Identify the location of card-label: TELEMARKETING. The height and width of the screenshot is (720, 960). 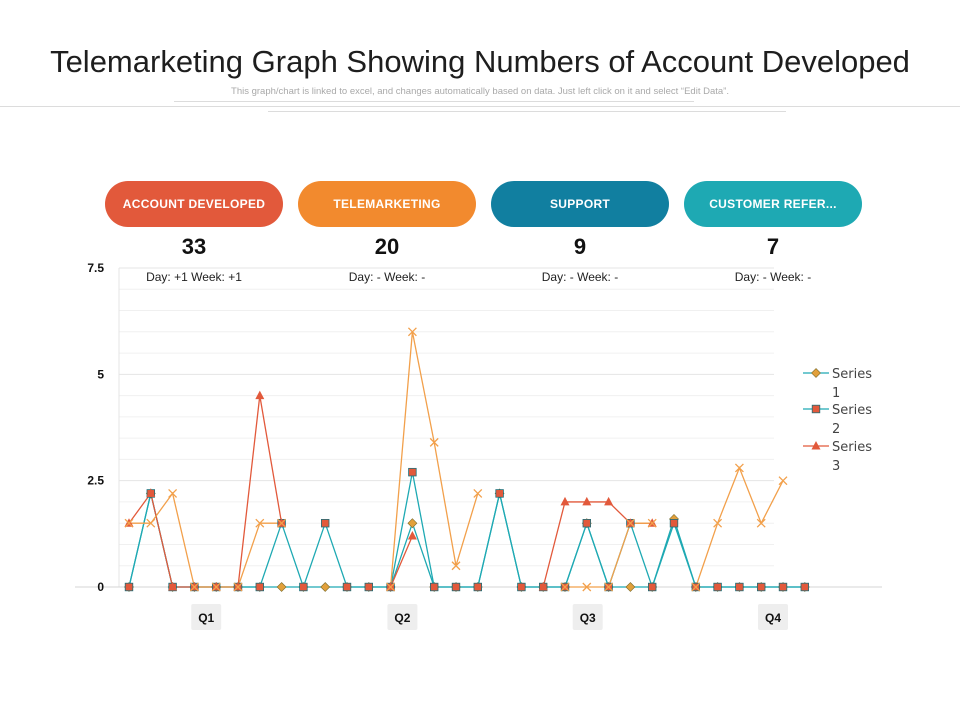
(387, 204).